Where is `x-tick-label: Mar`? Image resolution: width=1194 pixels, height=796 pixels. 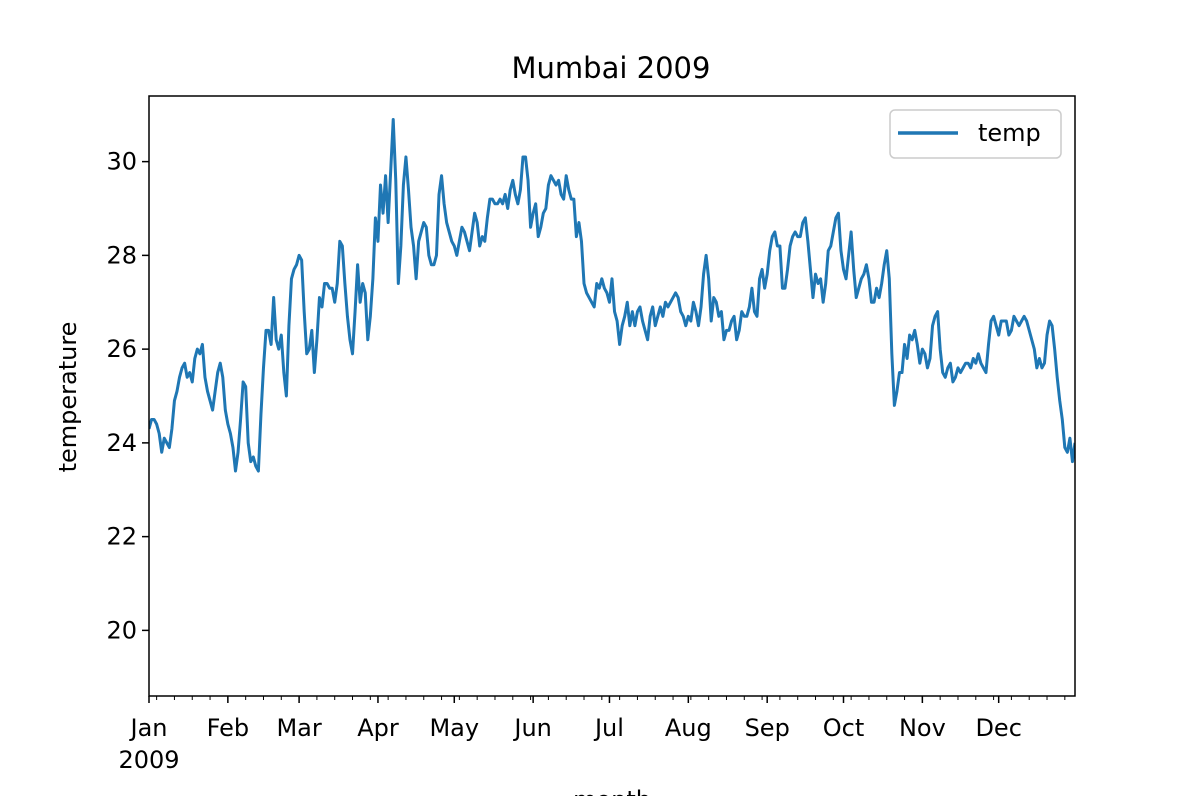 x-tick-label: Mar is located at coordinates (298, 728).